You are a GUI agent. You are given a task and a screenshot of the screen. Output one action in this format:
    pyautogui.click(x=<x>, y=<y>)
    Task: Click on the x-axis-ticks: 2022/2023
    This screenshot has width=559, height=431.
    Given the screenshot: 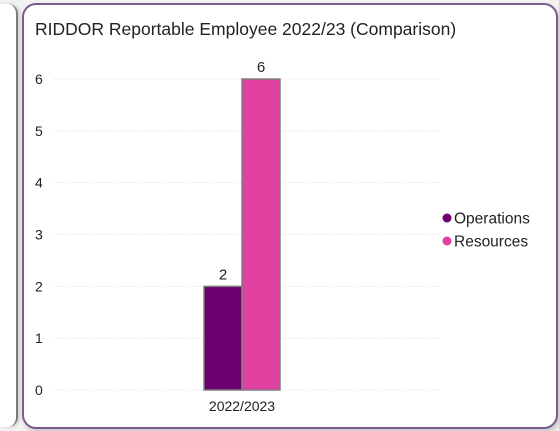 What is the action you would take?
    pyautogui.click(x=242, y=406)
    